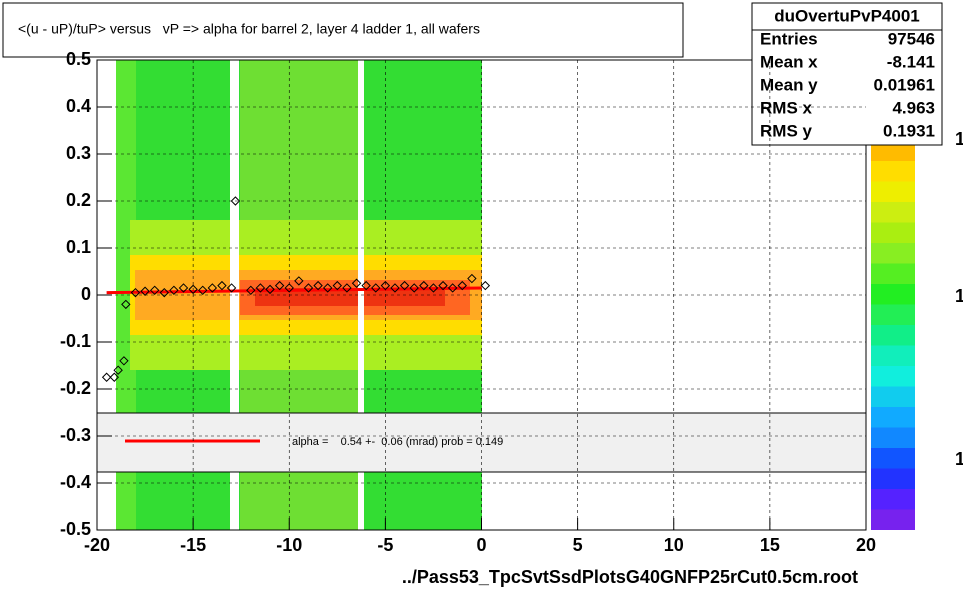 The height and width of the screenshot is (590, 963). Describe the element at coordinates (75, 388) in the screenshot. I see `y-tick-label: -0.2` at that location.